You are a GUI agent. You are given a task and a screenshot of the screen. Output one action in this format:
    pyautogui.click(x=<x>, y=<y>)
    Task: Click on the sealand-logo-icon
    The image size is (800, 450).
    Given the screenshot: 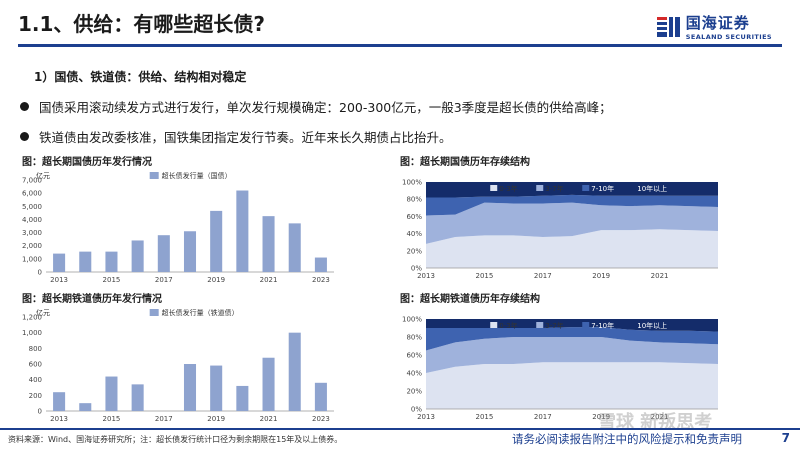 What is the action you would take?
    pyautogui.click(x=668, y=26)
    